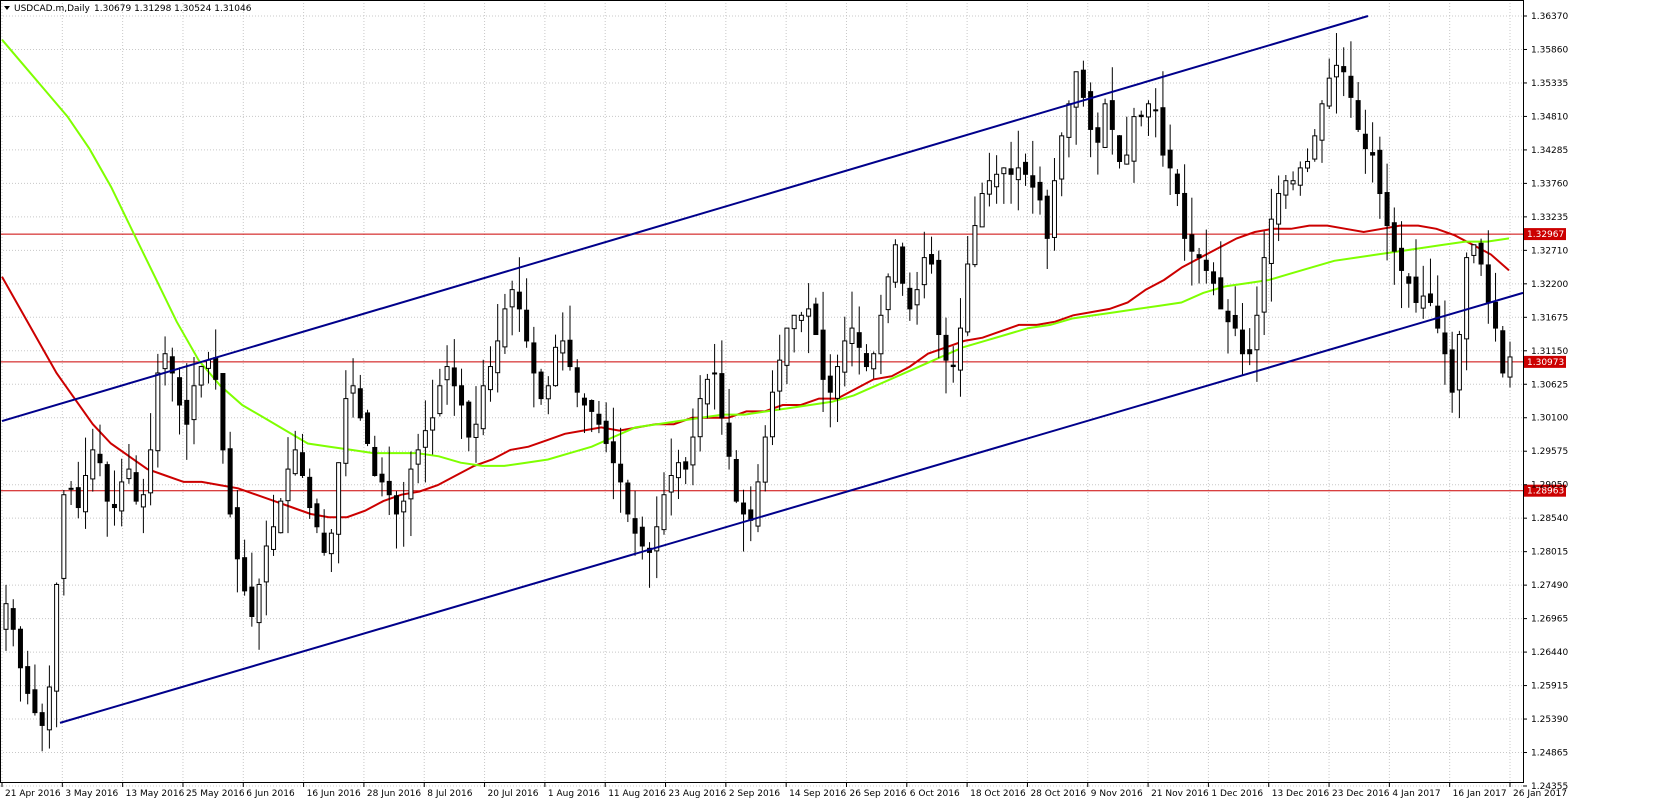  What do you see at coordinates (877, 793) in the screenshot?
I see `x-tick-label: 26 Sep 2016` at bounding box center [877, 793].